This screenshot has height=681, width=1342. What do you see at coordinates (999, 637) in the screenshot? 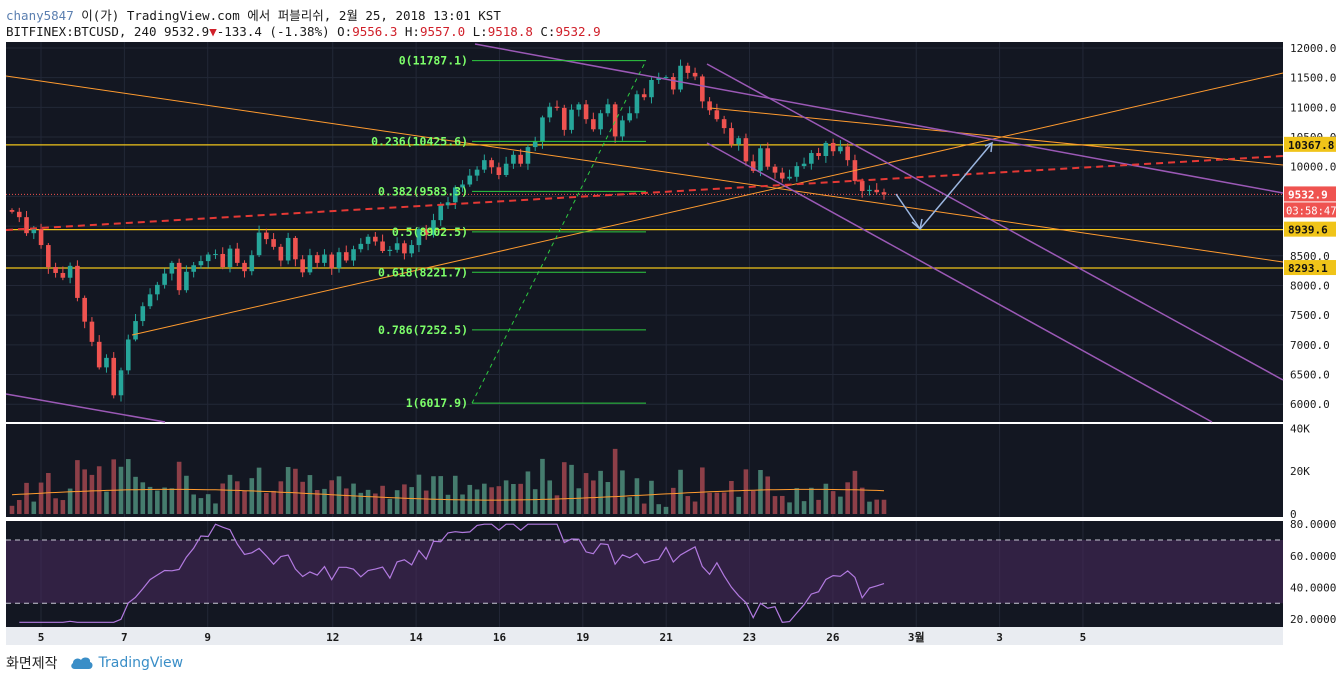
I see `time-axis-label: 3` at bounding box center [999, 637].